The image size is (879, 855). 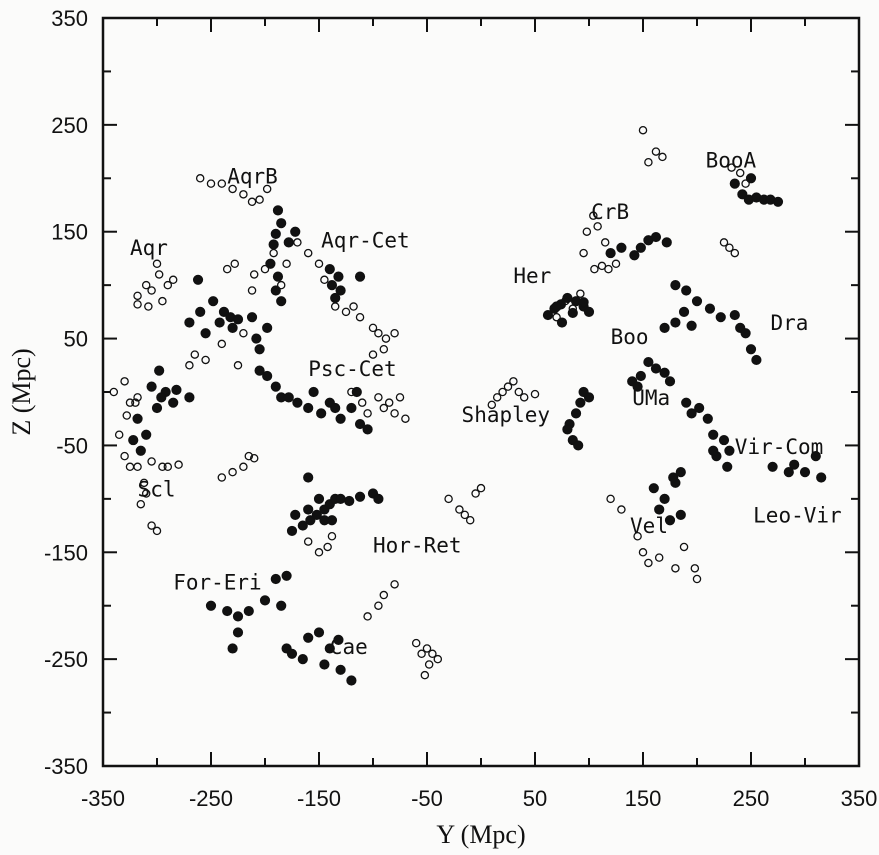 What do you see at coordinates (365, 241) in the screenshot?
I see `cluster-label: Aqr-Cet` at bounding box center [365, 241].